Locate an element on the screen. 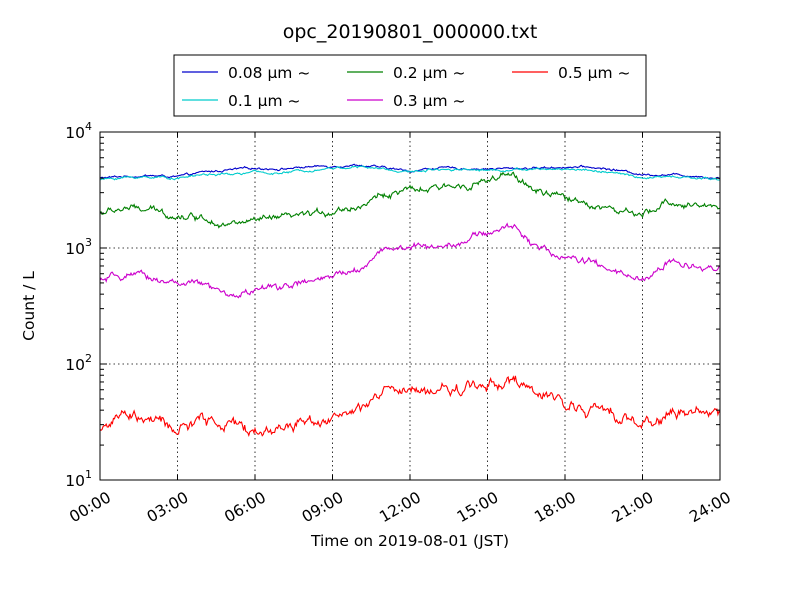  legend-entry: 0.1 μm ~ is located at coordinates (264, 101).